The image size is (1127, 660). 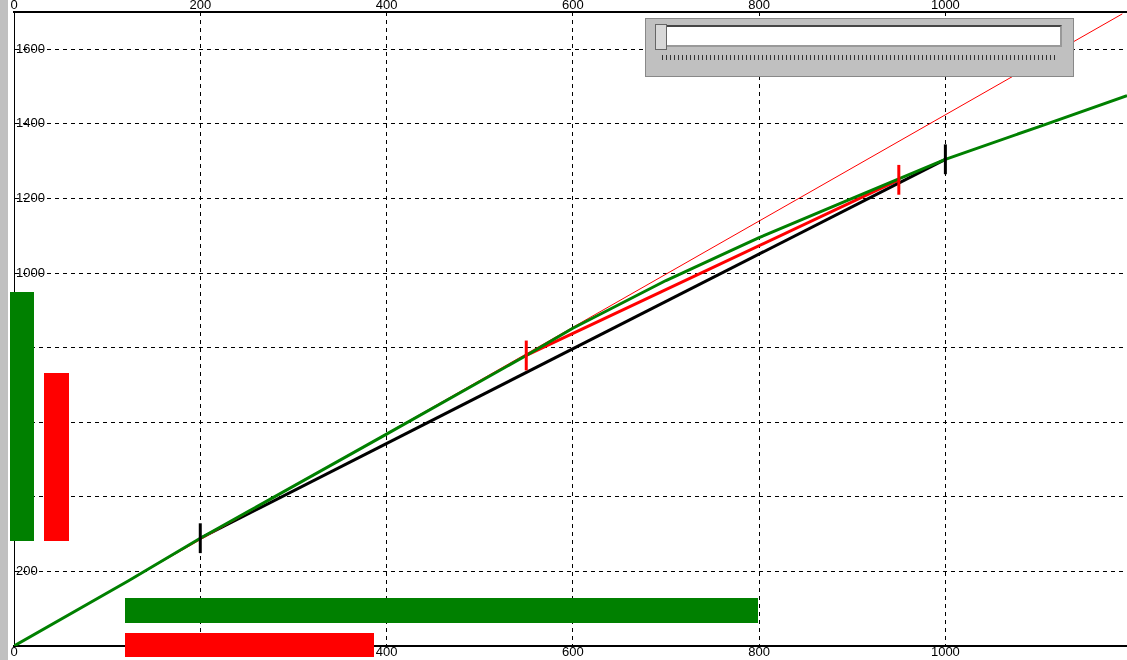 What do you see at coordinates (572, 6) in the screenshot?
I see `x2-tick-label: 600` at bounding box center [572, 6].